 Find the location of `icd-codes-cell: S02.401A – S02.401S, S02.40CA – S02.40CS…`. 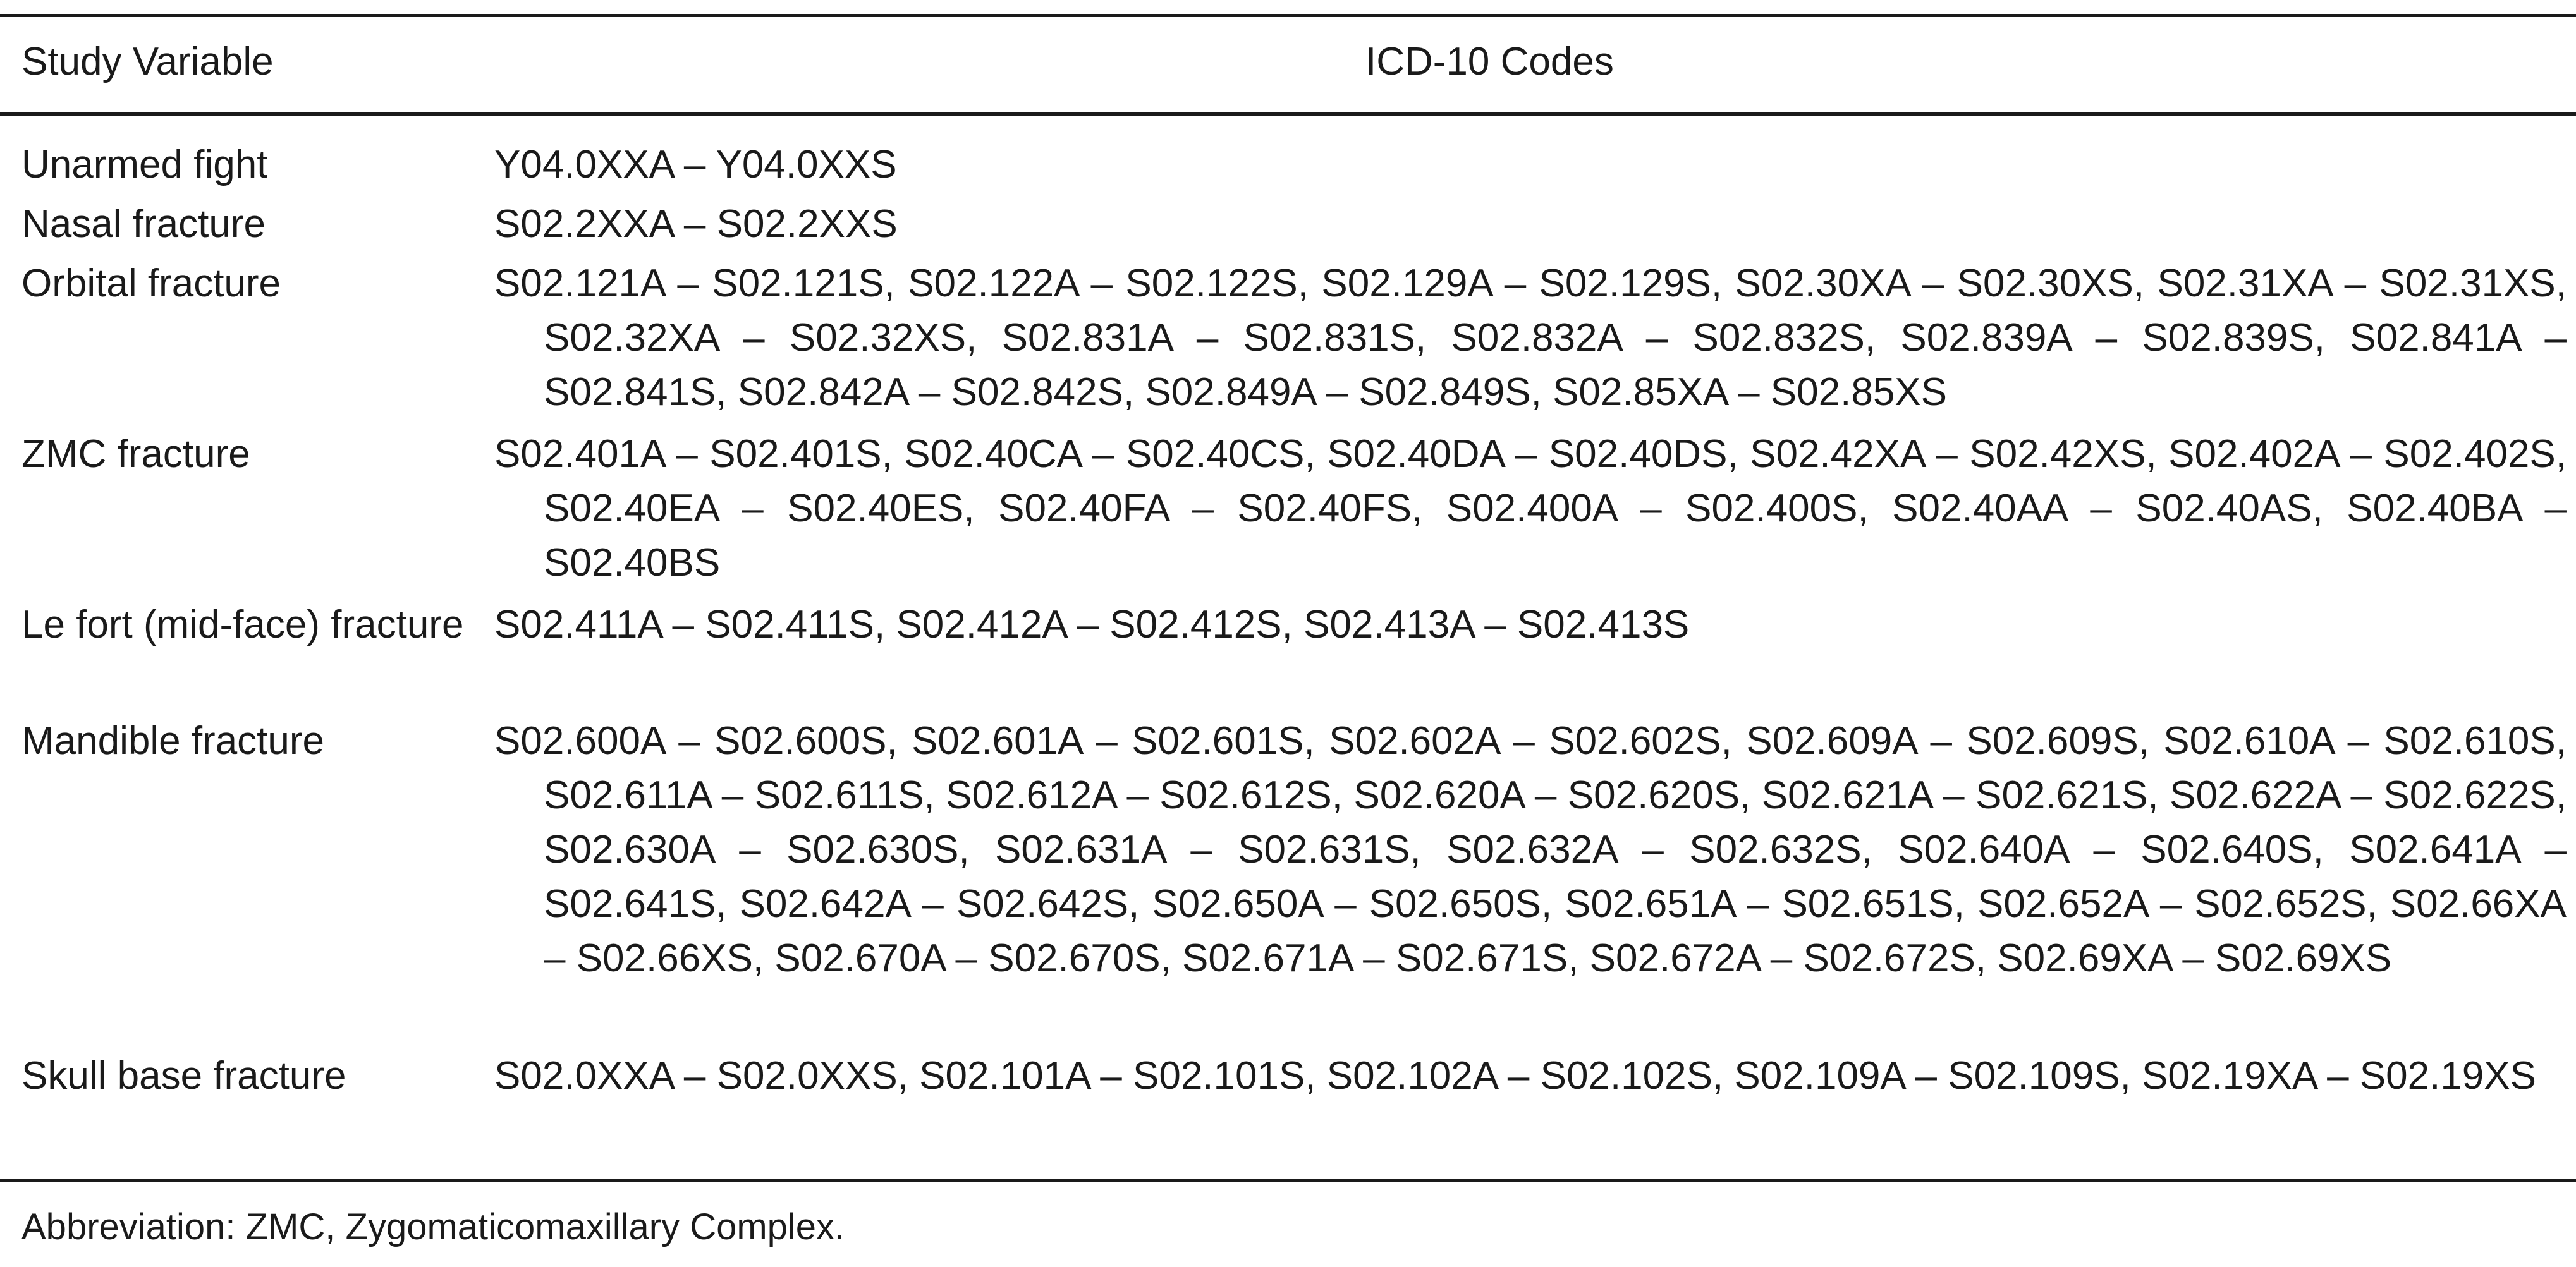

icd-codes-cell: S02.401A – S02.401S, S02.40CA – S02.40CS… is located at coordinates (1530, 508).